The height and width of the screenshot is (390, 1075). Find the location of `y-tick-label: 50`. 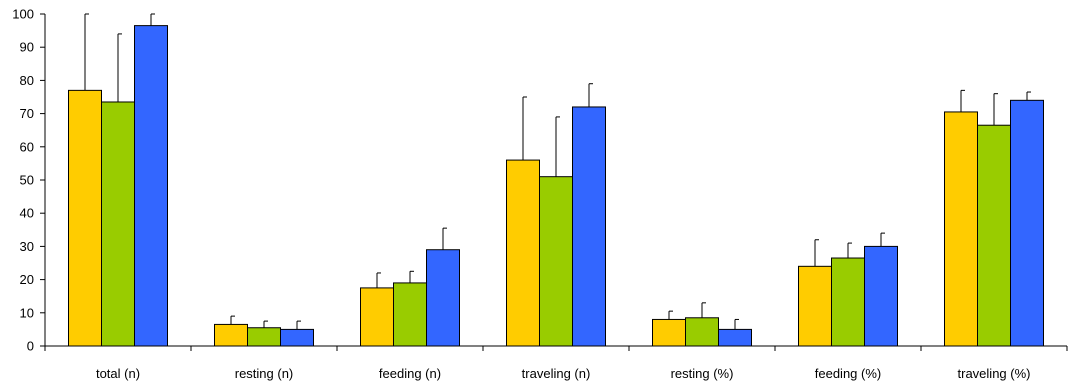

y-tick-label: 50 is located at coordinates (27, 180).